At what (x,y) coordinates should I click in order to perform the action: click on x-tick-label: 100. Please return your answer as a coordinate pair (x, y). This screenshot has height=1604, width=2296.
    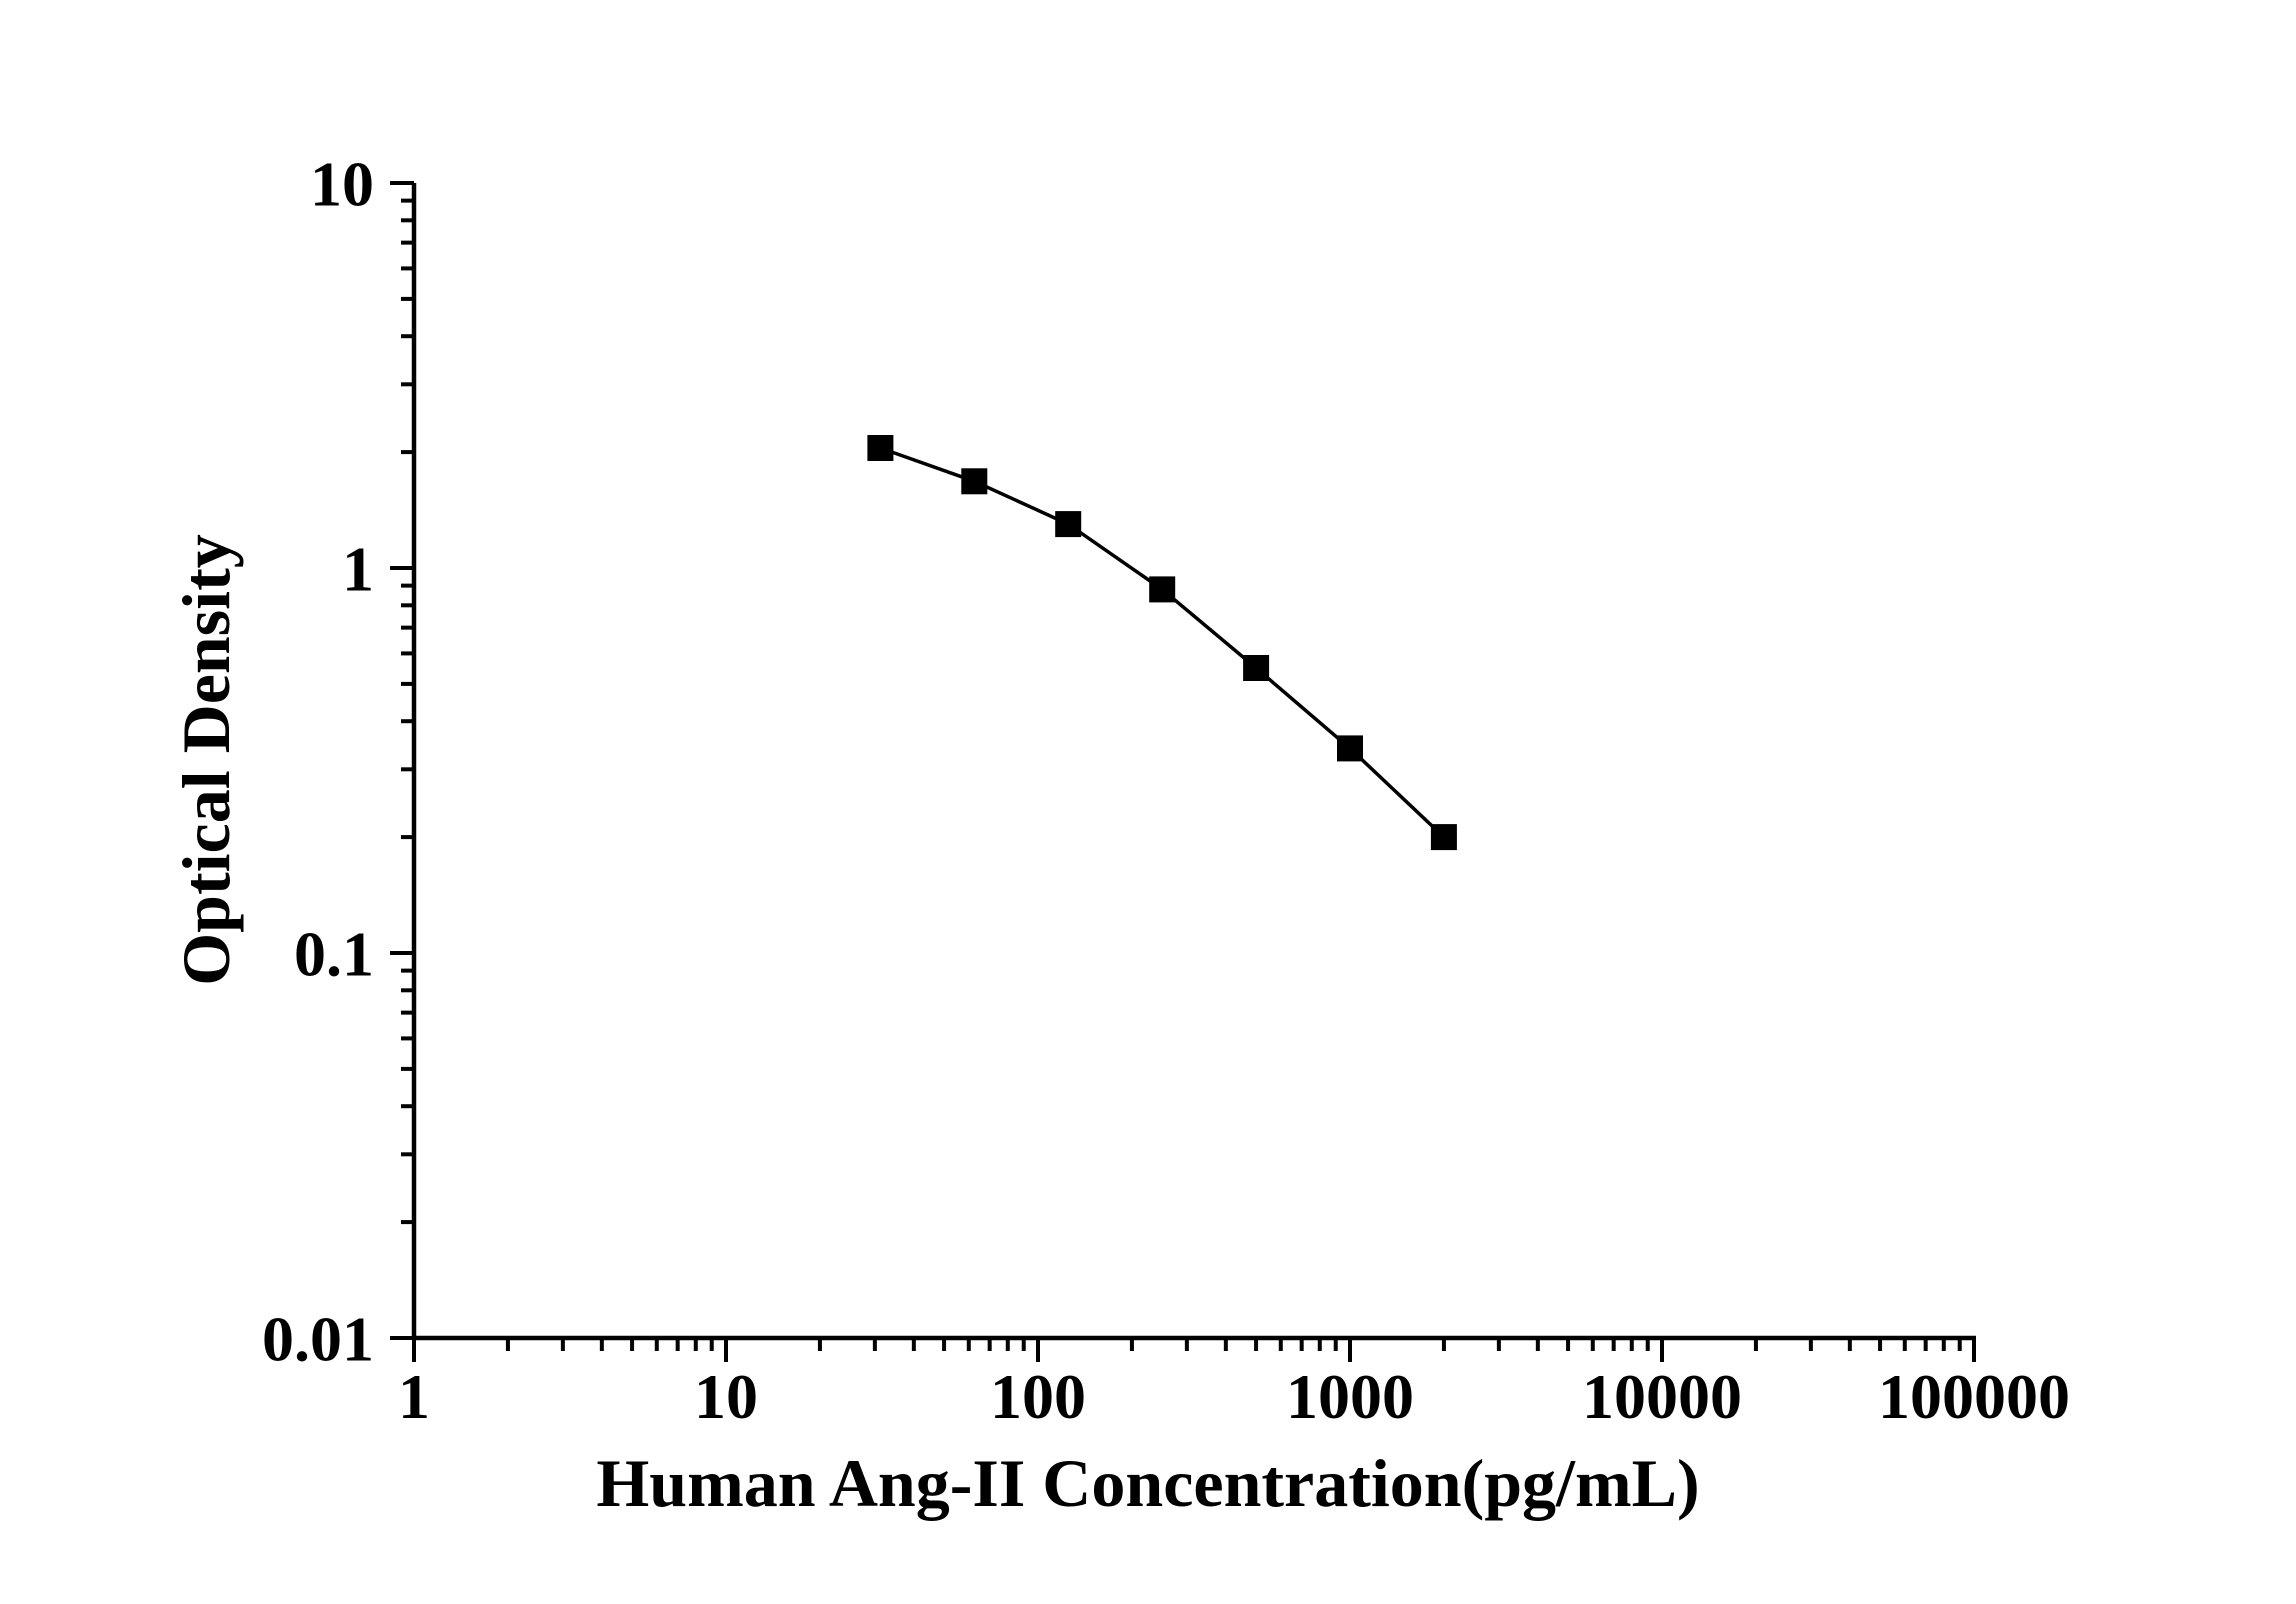
    Looking at the image, I should click on (1038, 1396).